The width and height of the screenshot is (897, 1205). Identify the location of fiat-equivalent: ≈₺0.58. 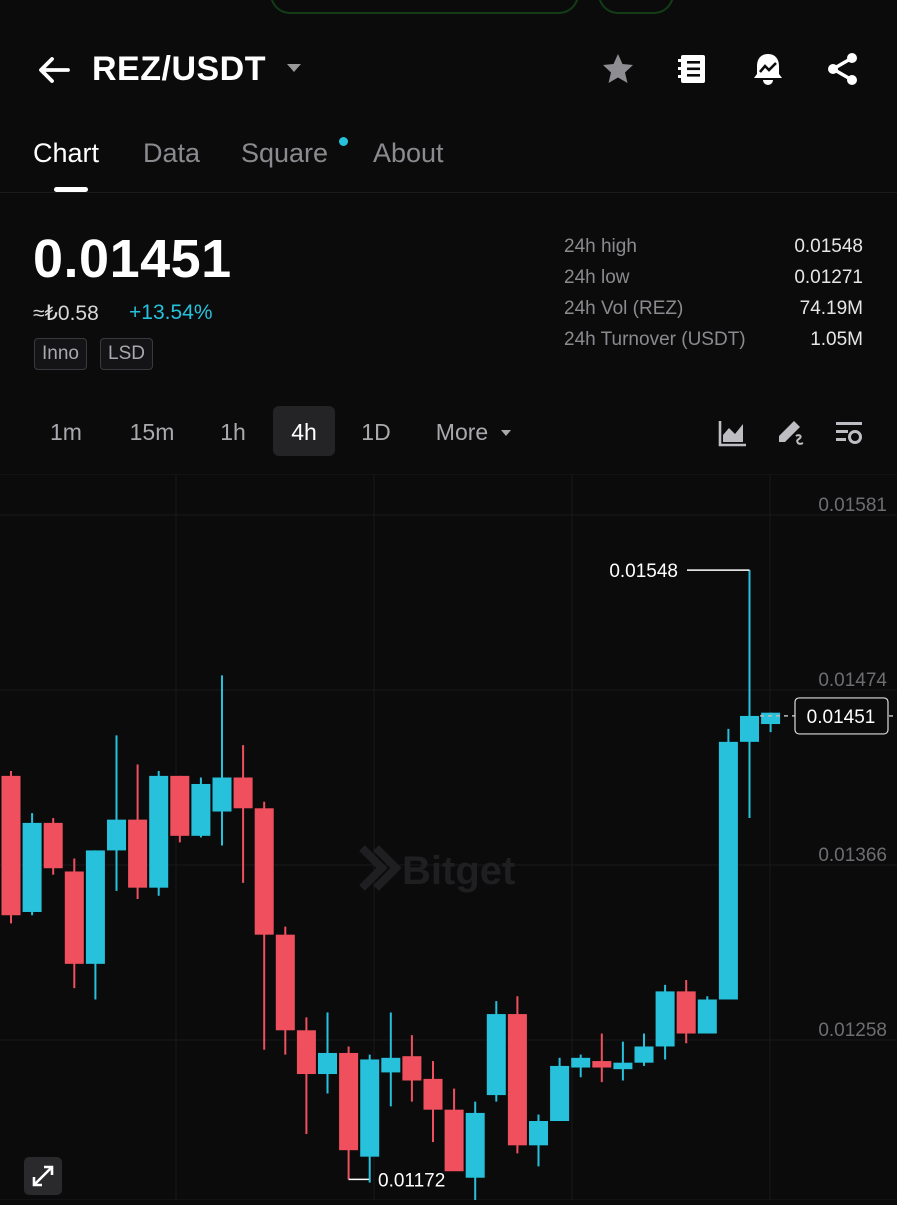
(66, 313).